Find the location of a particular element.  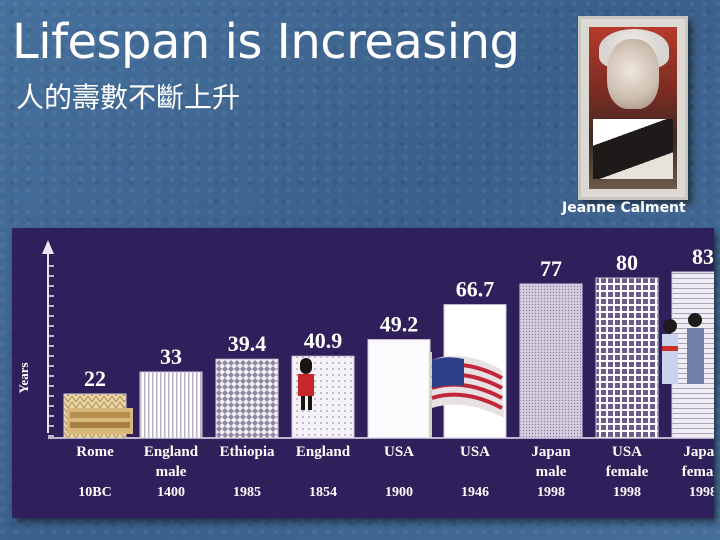

bar-value-label: 39.4 is located at coordinates (247, 343).